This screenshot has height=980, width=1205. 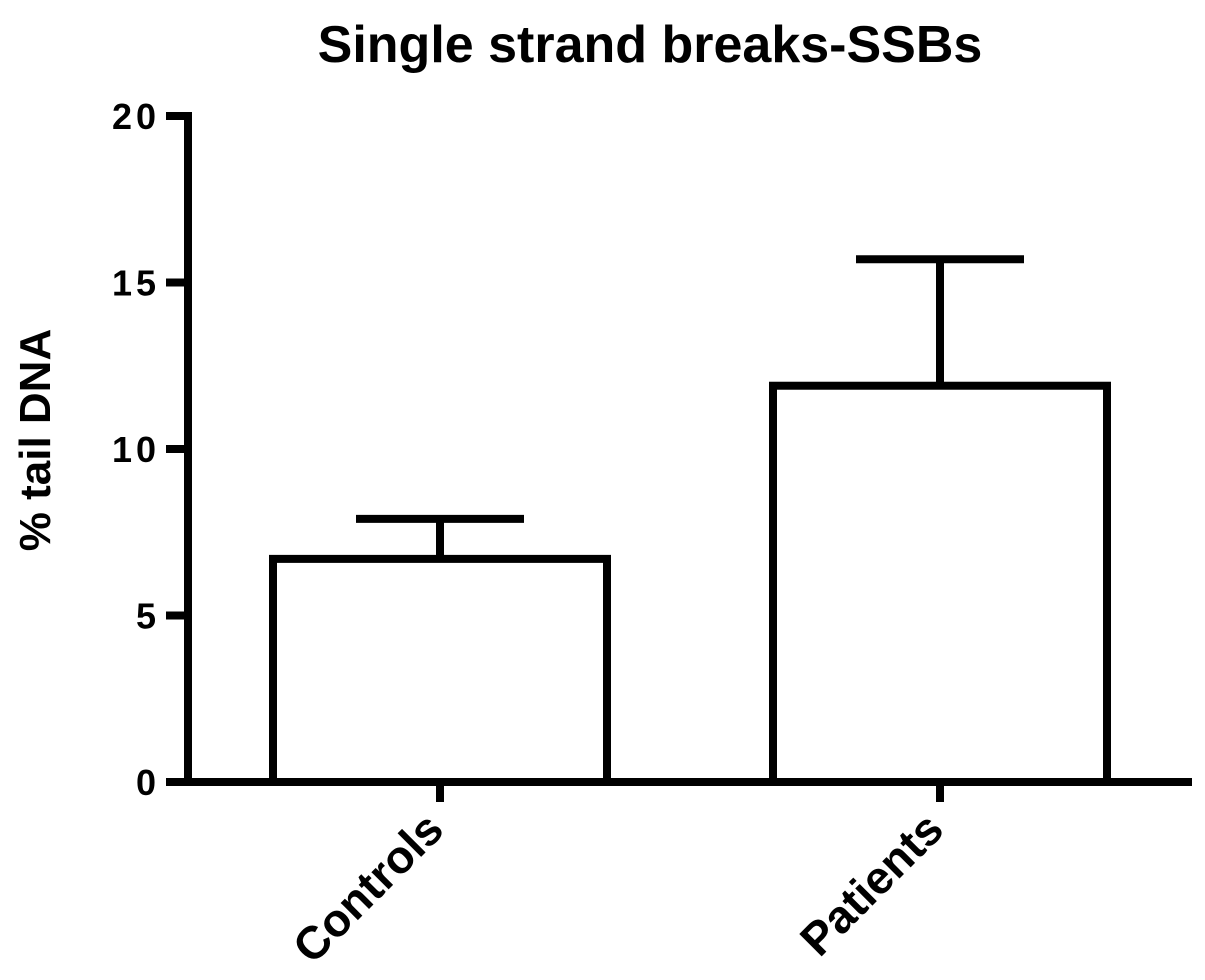 I want to click on y-tick-label: 20, so click(x=136, y=116).